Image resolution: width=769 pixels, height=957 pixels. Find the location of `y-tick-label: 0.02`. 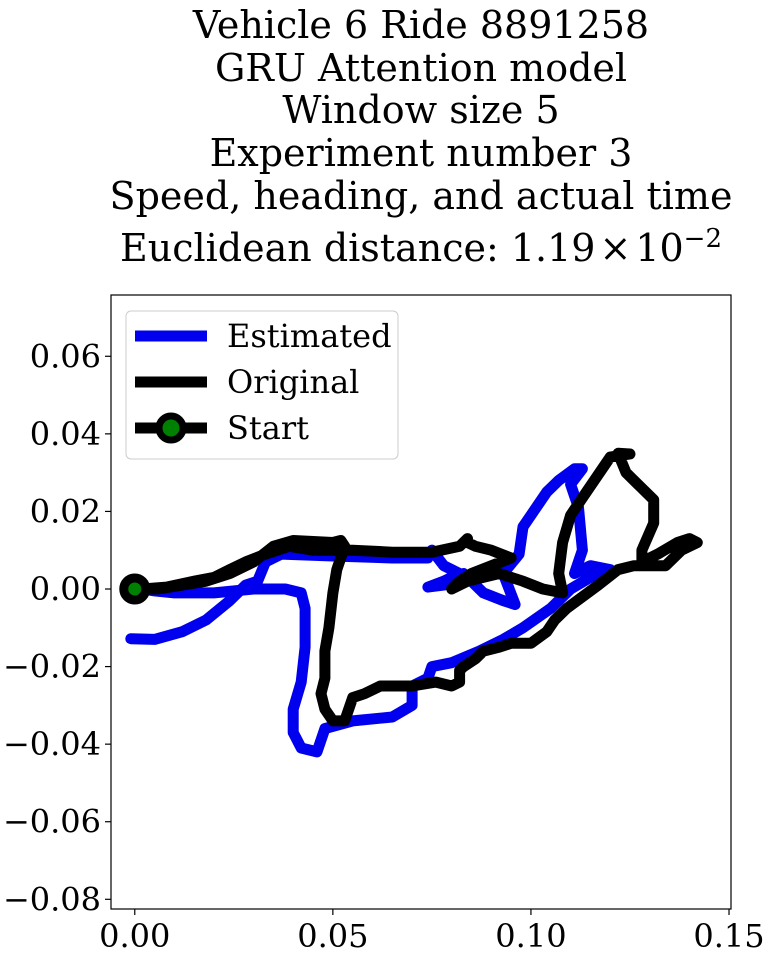

y-tick-label: 0.02 is located at coordinates (65, 511).